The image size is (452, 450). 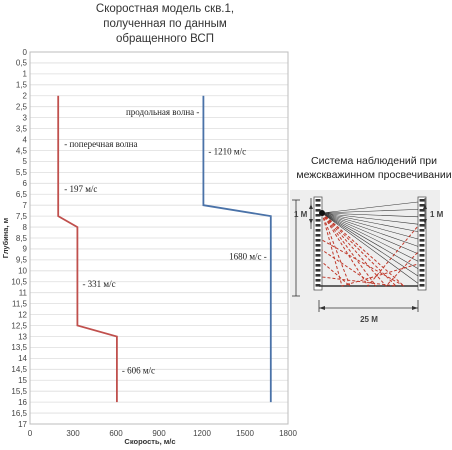 I want to click on y-tick-label: 4,5, so click(x=22, y=150).